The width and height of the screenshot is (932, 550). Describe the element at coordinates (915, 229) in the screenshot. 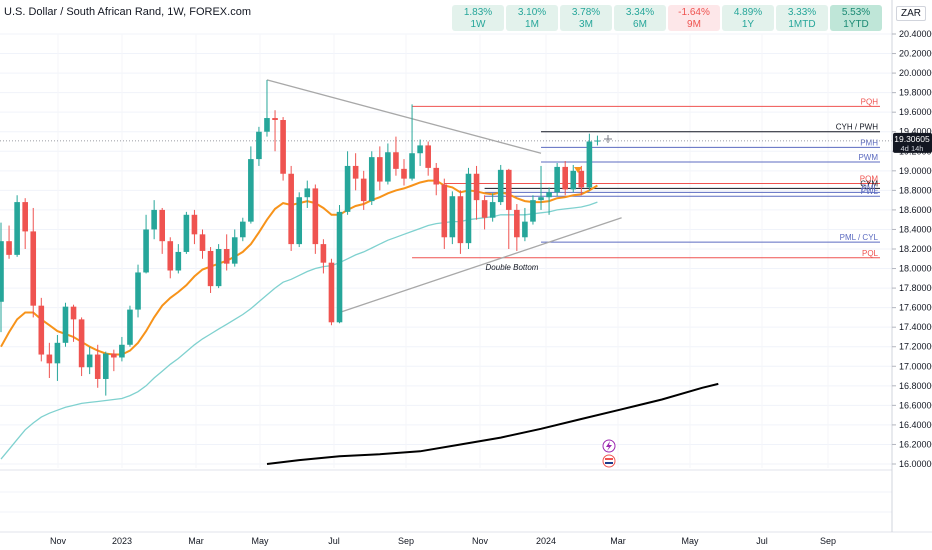

I see `price-tick-label: 18.40000` at that location.